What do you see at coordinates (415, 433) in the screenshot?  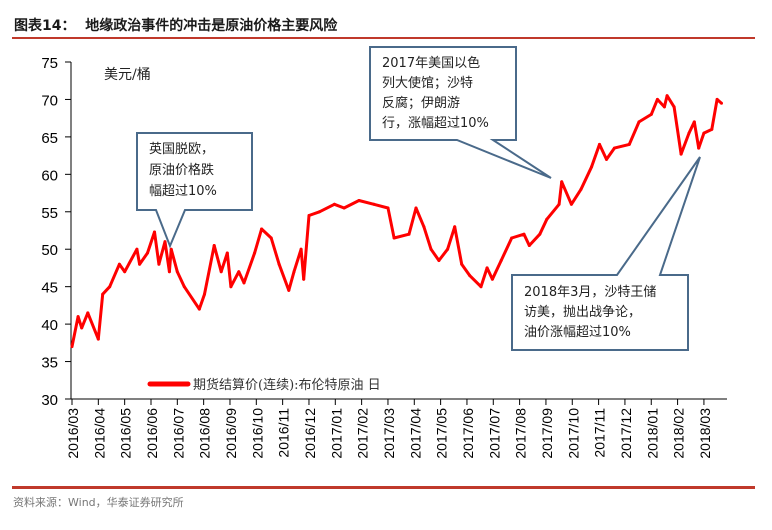 I see `x-tick-label: 2017/04` at bounding box center [415, 433].